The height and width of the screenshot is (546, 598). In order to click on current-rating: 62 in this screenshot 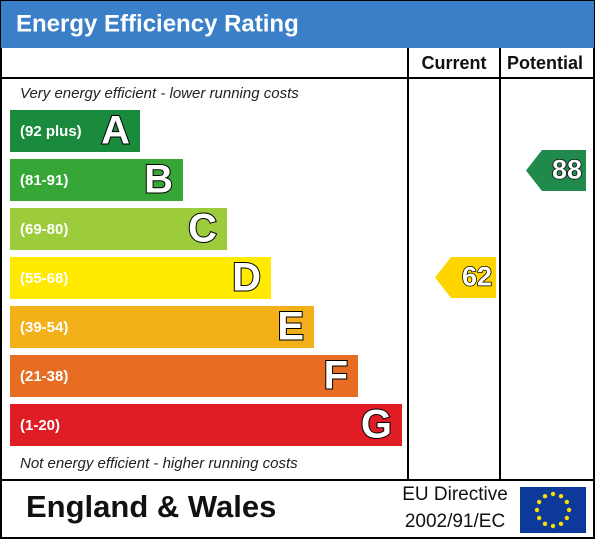, I will do `click(477, 277)`.